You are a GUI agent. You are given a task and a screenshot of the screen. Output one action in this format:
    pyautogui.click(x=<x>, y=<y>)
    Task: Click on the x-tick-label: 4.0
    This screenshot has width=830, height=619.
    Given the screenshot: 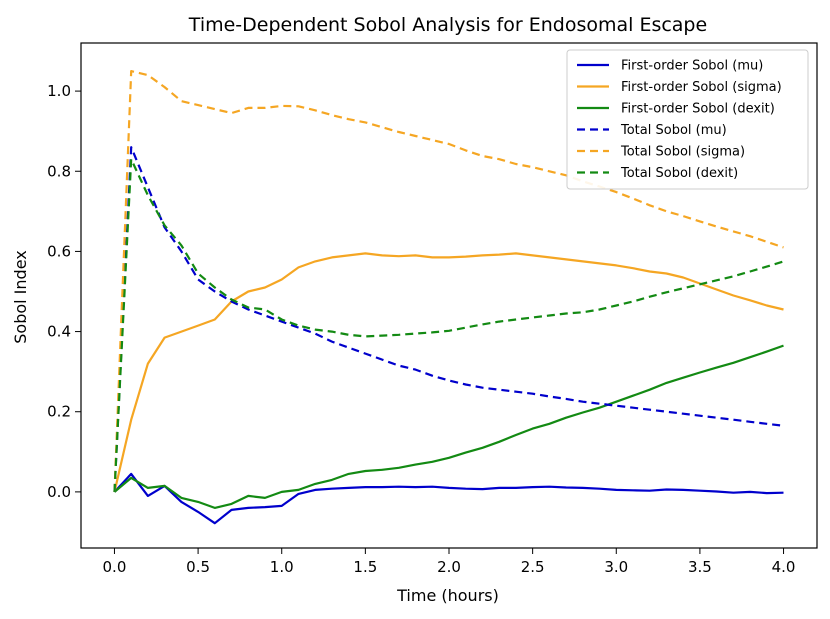 What is the action you would take?
    pyautogui.click(x=784, y=567)
    